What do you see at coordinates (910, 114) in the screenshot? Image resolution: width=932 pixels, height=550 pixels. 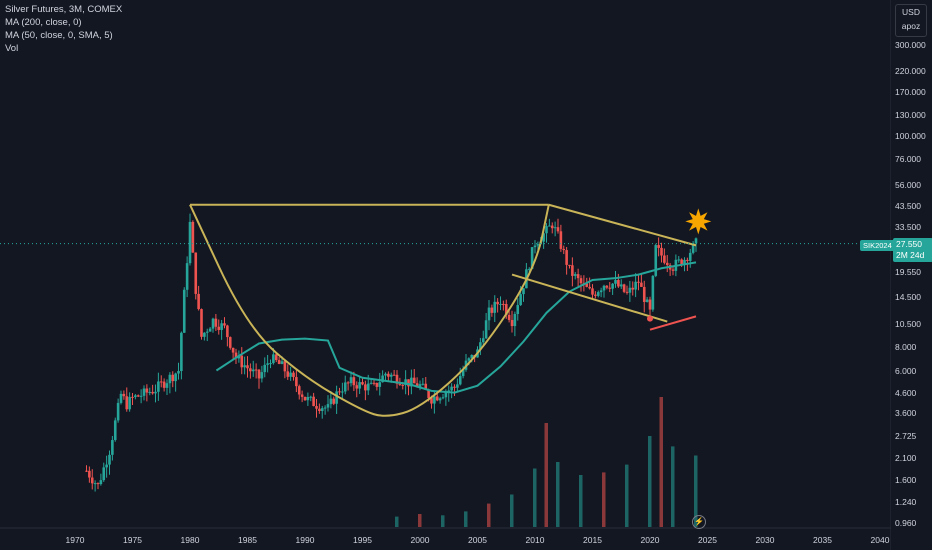 I see `y-tick-label: 130.000` at bounding box center [910, 114].